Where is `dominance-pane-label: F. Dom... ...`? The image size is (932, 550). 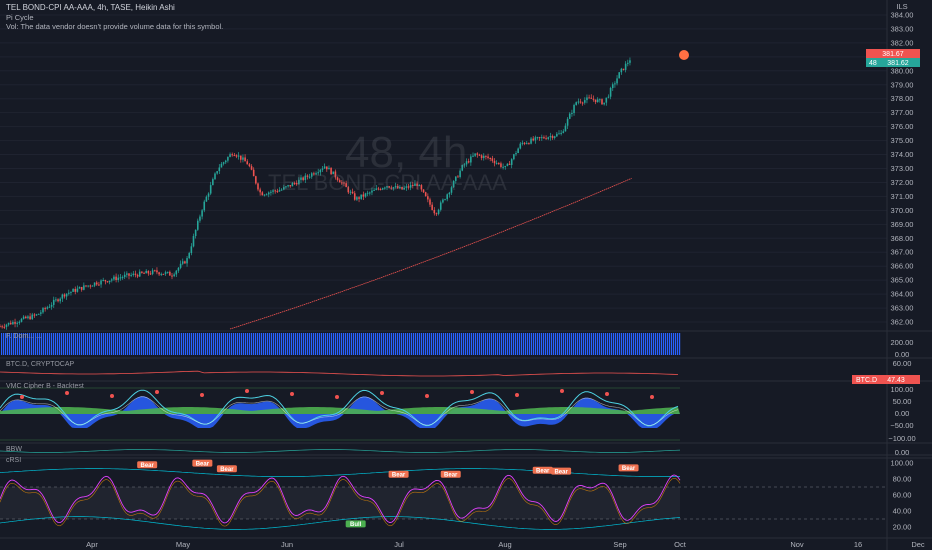 dominance-pane-label: F. Dom... ... is located at coordinates (24, 336).